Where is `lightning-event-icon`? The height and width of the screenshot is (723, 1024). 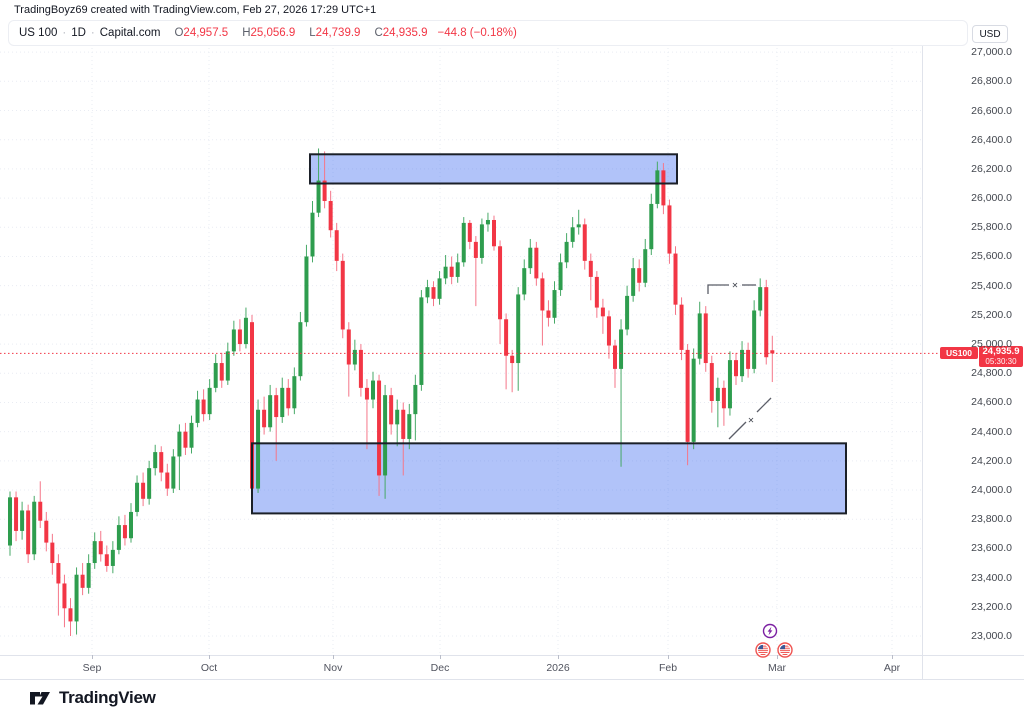 lightning-event-icon is located at coordinates (770, 631).